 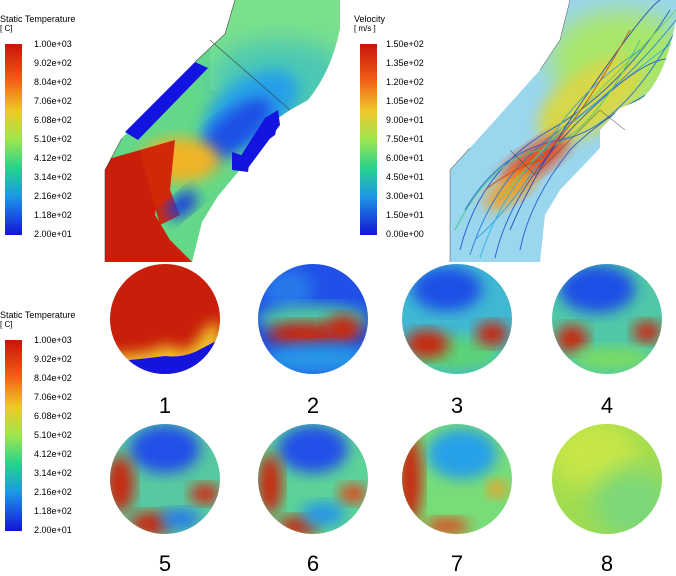 I want to click on legend-title: Velocity, so click(x=370, y=19).